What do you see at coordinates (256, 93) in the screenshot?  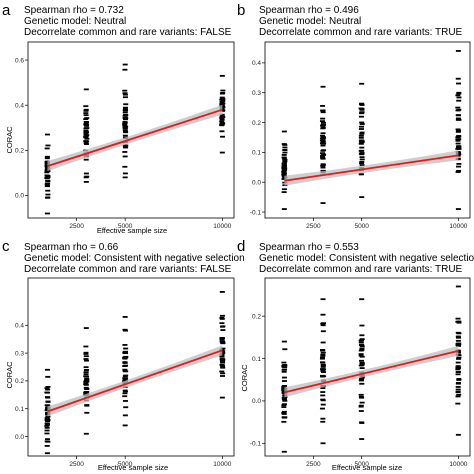 I see `y-tick-label: 0.3` at bounding box center [256, 93].